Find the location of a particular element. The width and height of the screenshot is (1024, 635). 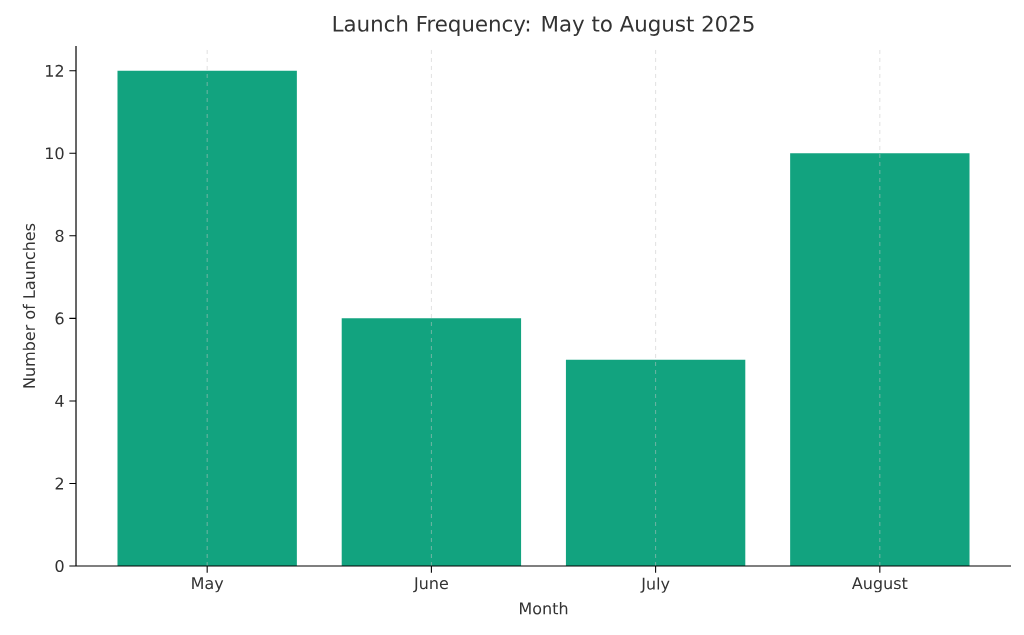

x-axis-title: Month is located at coordinates (544, 608).